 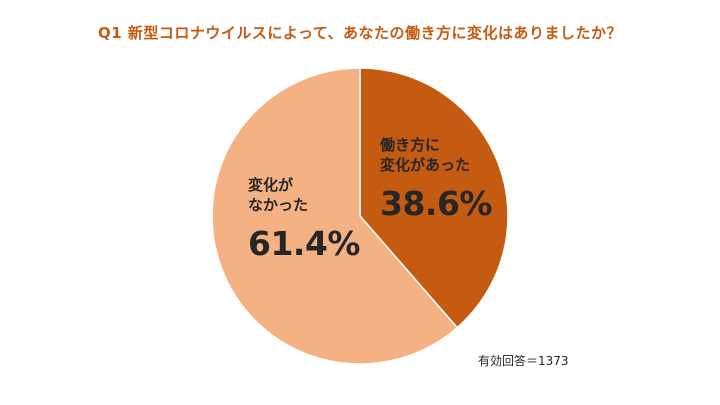 What do you see at coordinates (278, 195) in the screenshot?
I see `slice-name-unchanged: 変化が なかった` at bounding box center [278, 195].